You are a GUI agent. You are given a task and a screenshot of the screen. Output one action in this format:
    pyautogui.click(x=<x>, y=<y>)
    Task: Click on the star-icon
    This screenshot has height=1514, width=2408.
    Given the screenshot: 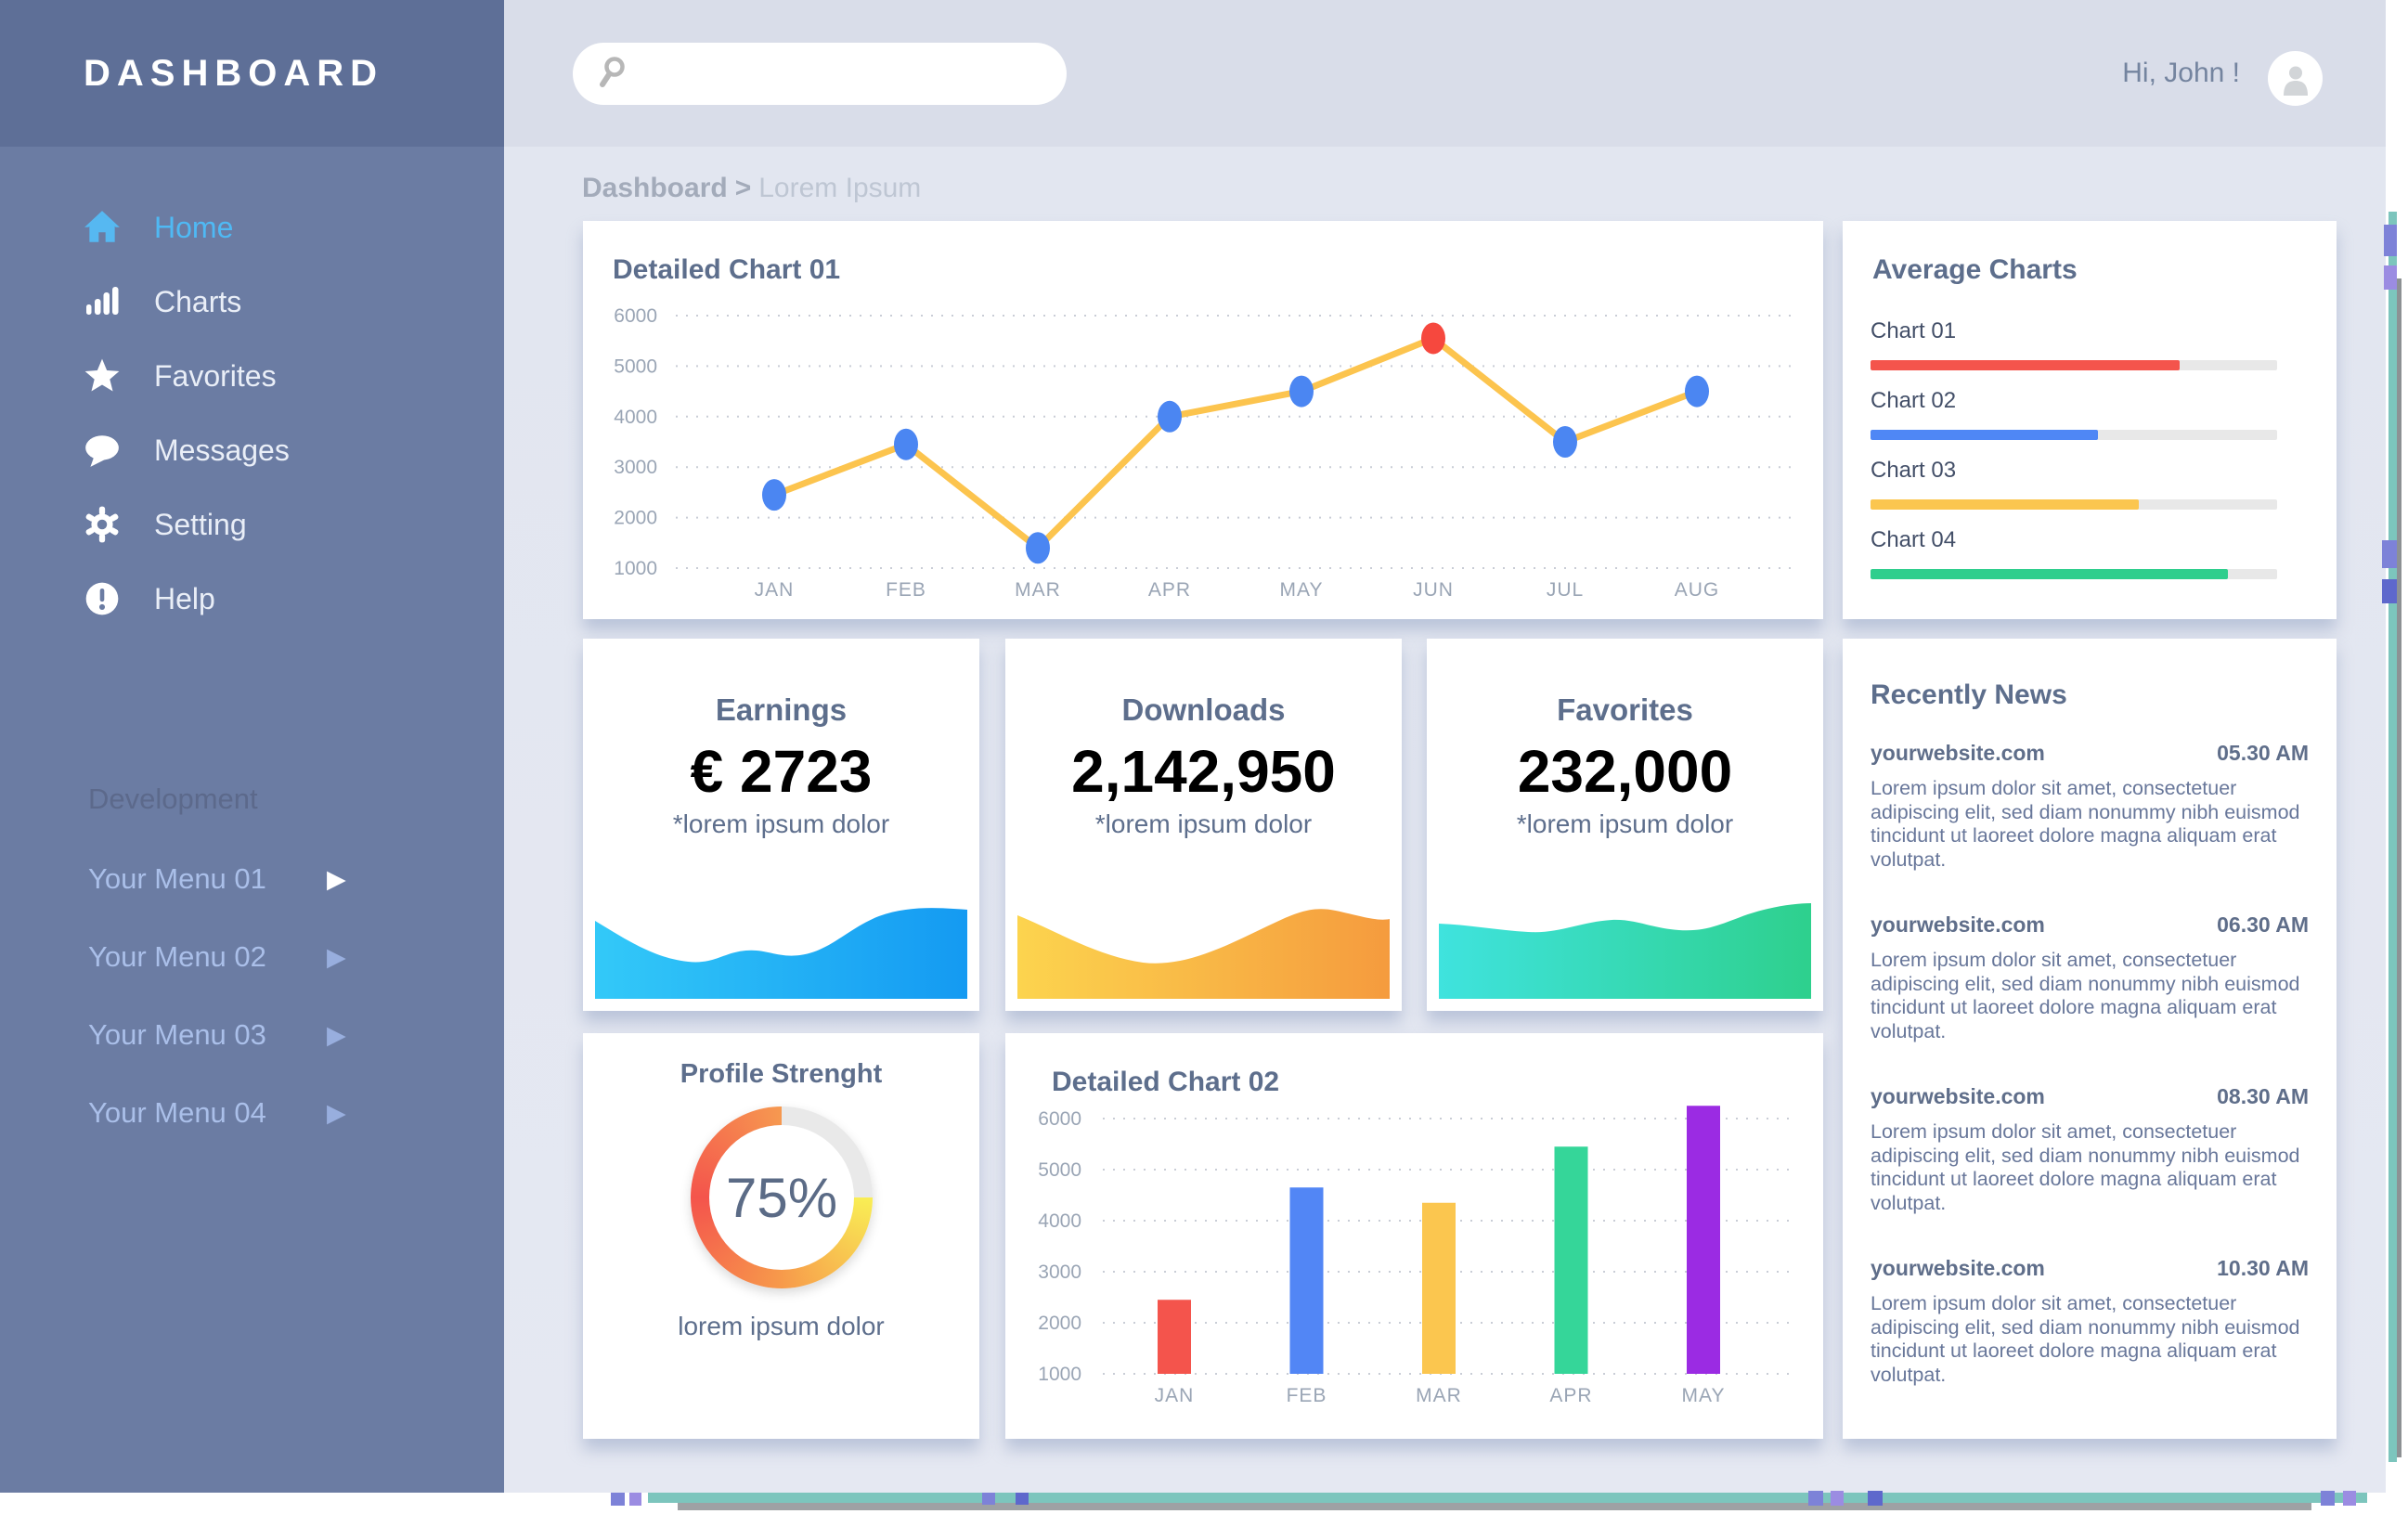 What is the action you would take?
    pyautogui.click(x=103, y=376)
    